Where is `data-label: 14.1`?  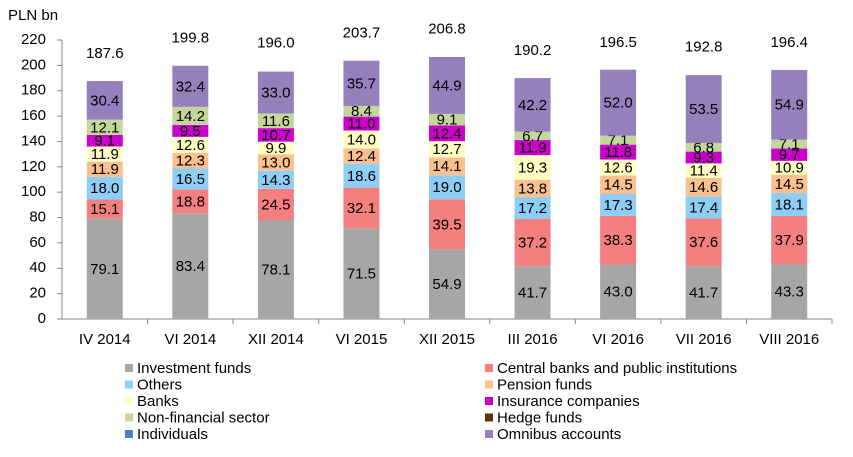 data-label: 14.1 is located at coordinates (446, 166).